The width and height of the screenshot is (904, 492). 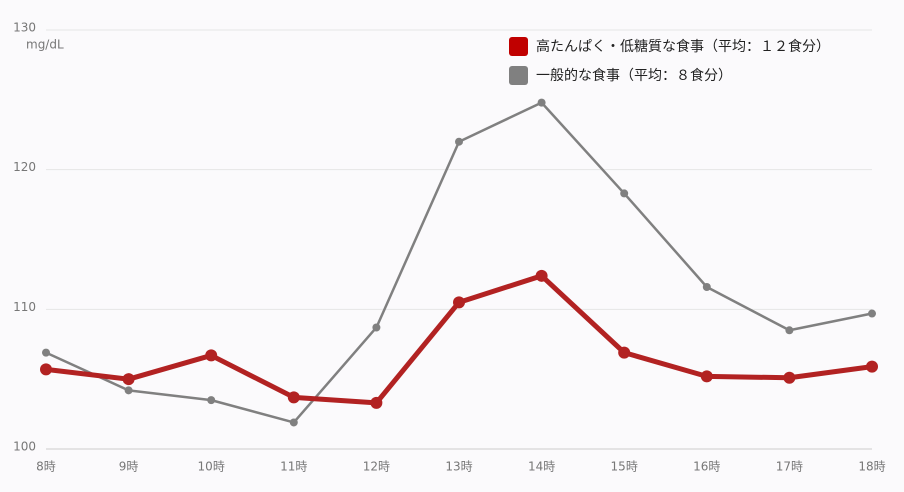 I want to click on y-tick-label: 130, so click(x=24, y=28).